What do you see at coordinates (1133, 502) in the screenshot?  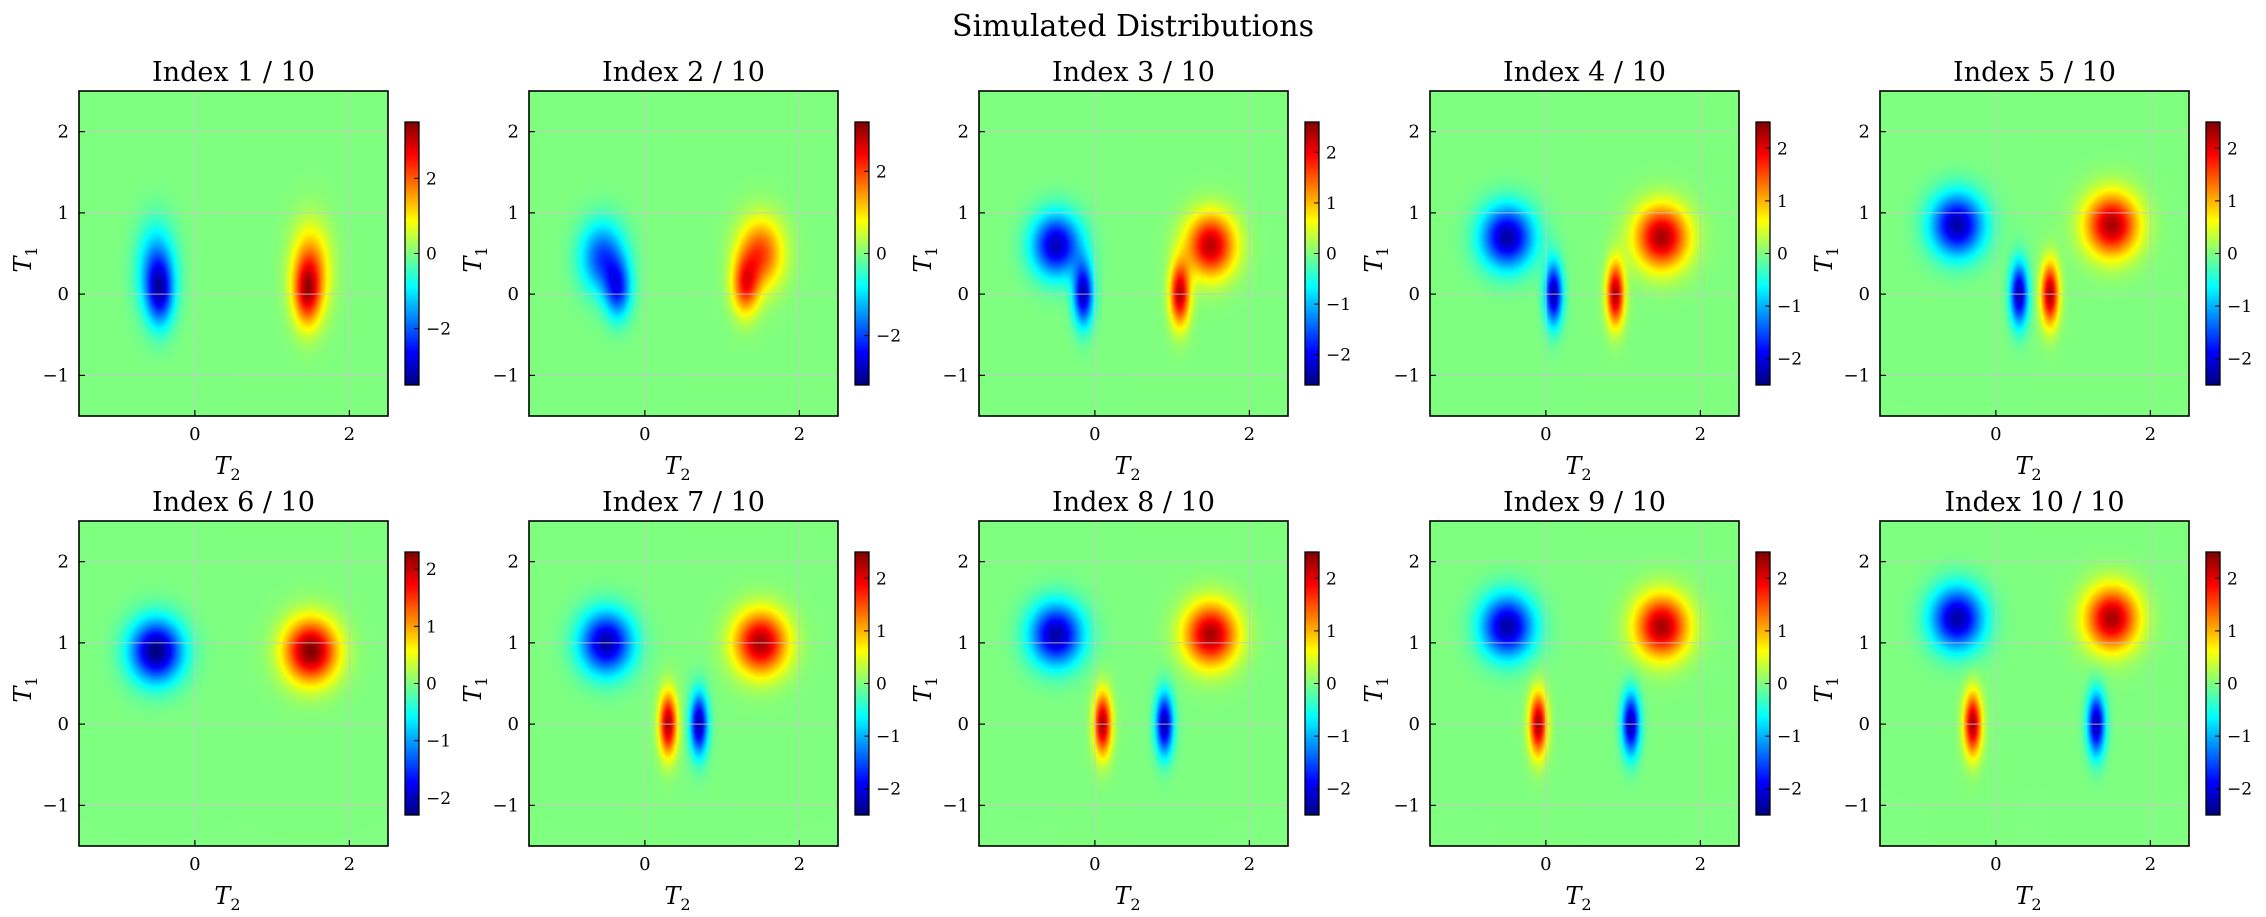 I see `panel-title: Index 8 / 10` at bounding box center [1133, 502].